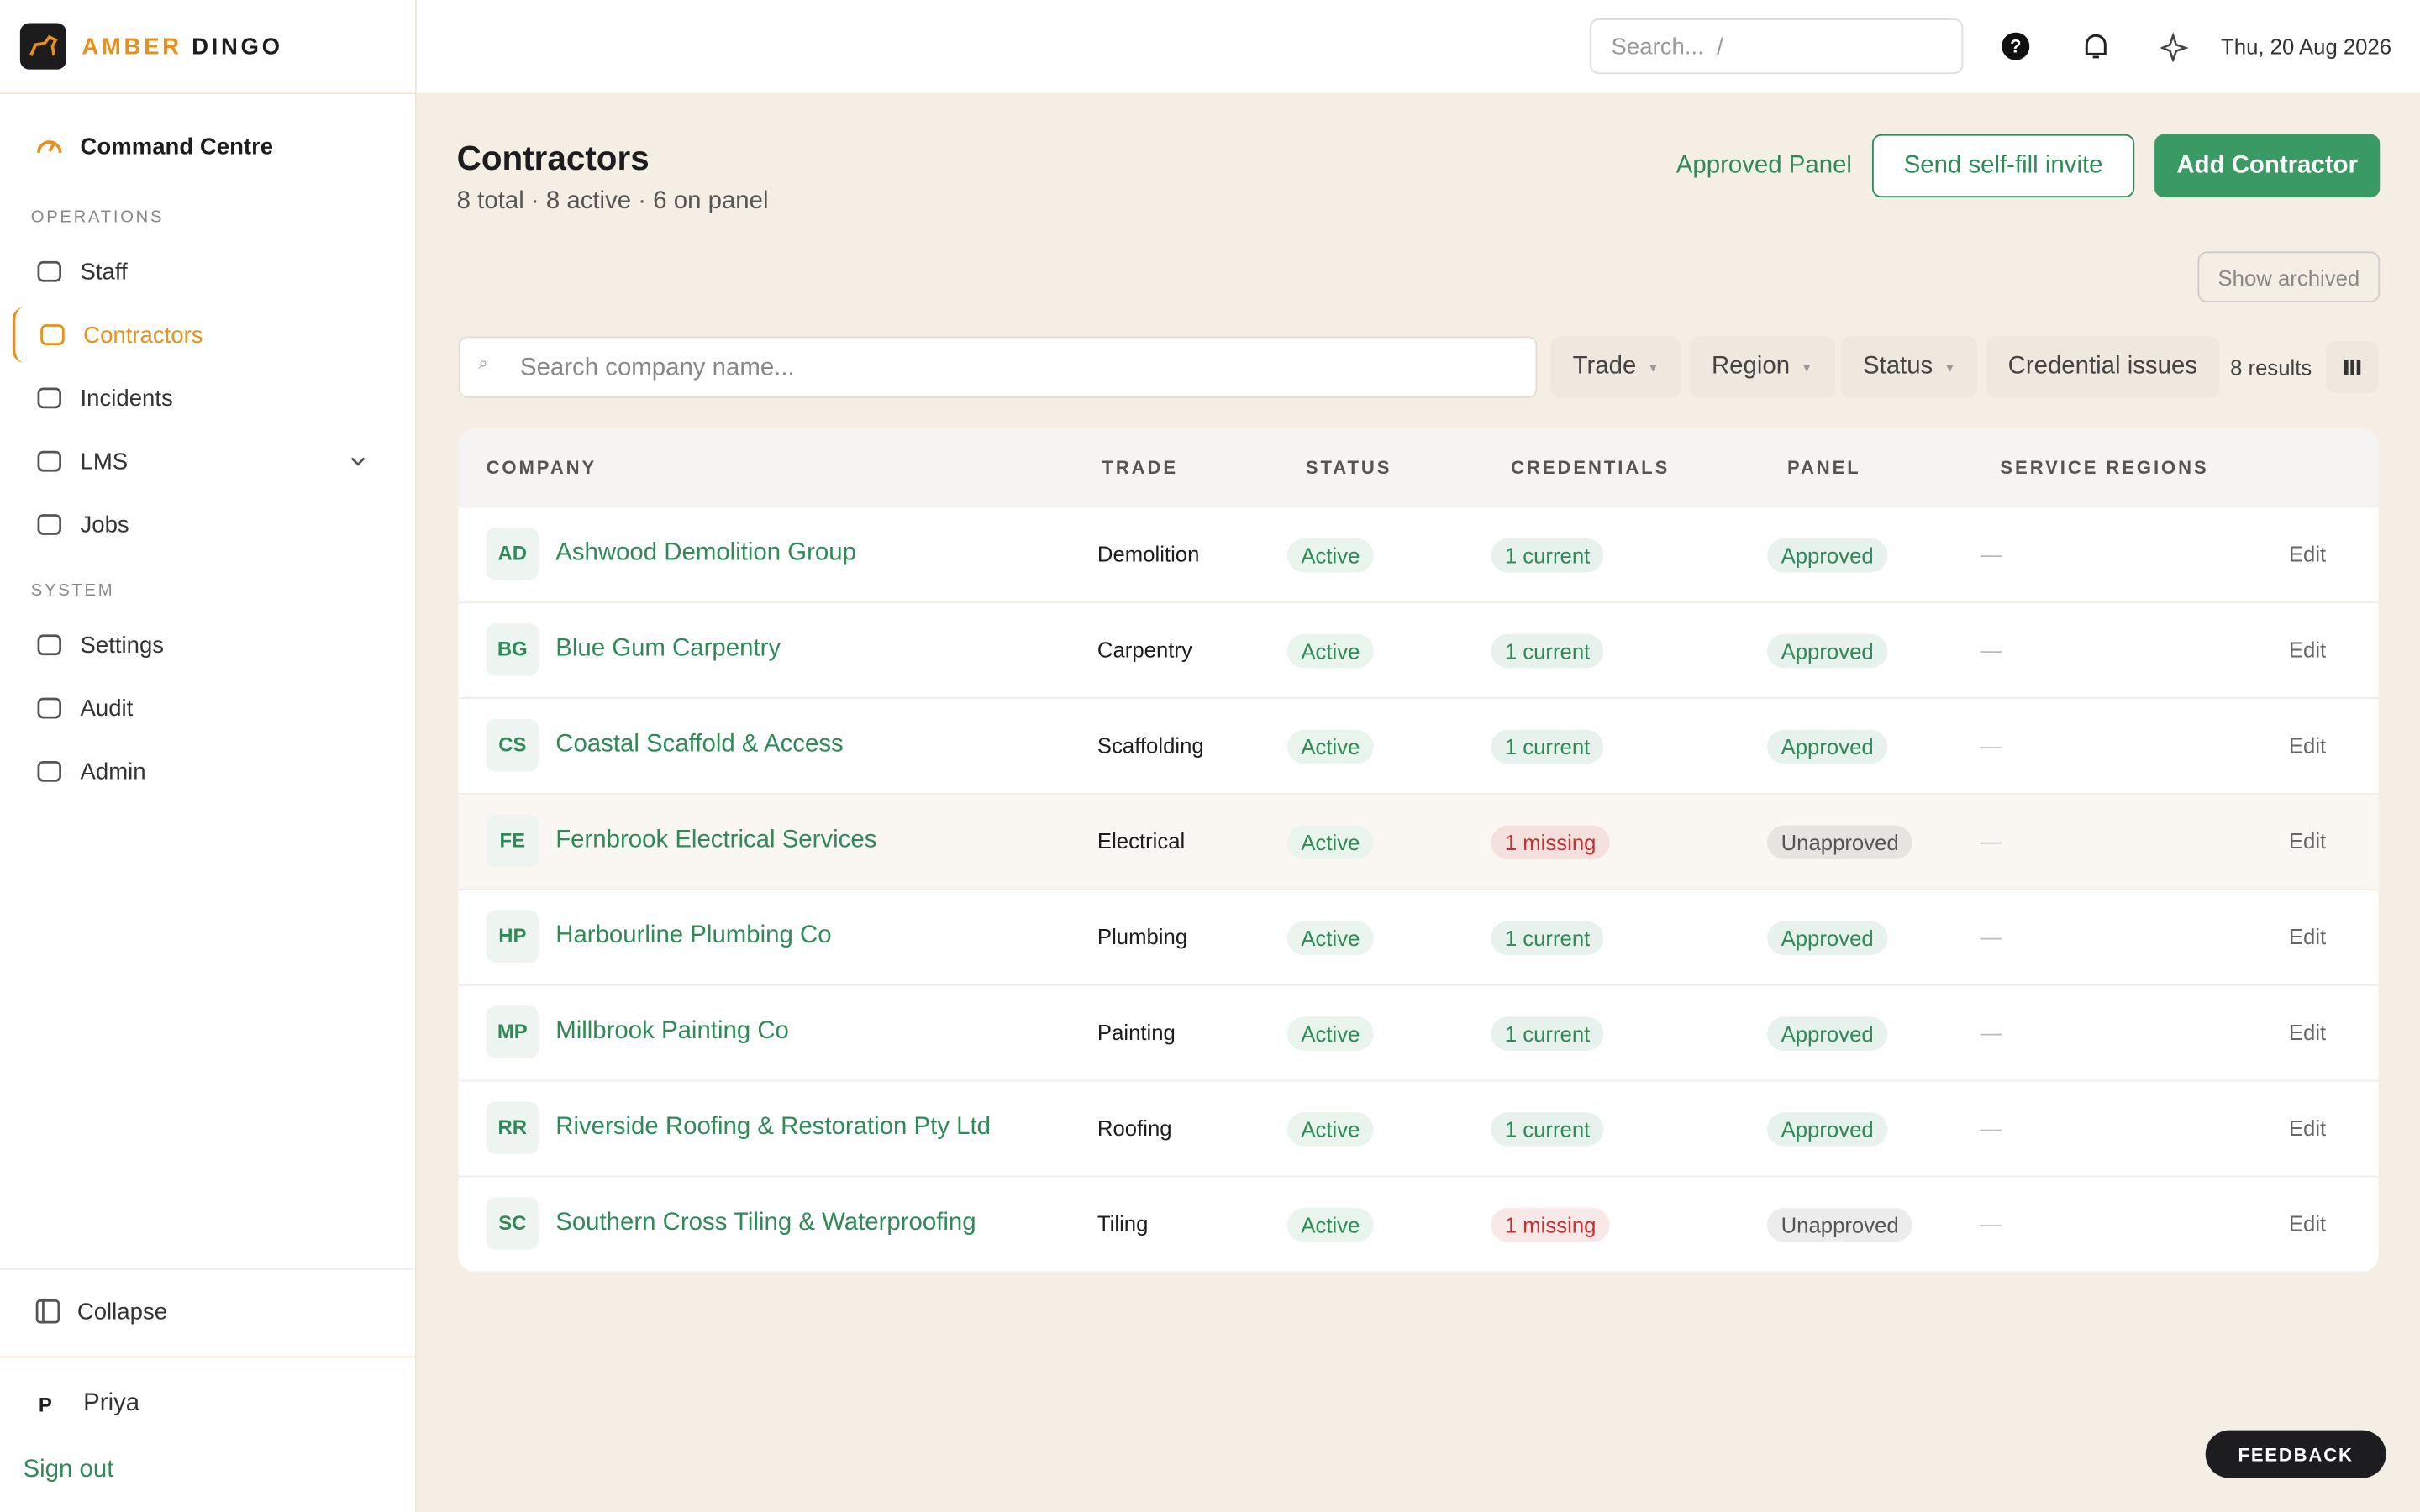 This screenshot has width=2420, height=1512. Describe the element at coordinates (2016, 46) in the screenshot. I see `help-icon: ?` at that location.